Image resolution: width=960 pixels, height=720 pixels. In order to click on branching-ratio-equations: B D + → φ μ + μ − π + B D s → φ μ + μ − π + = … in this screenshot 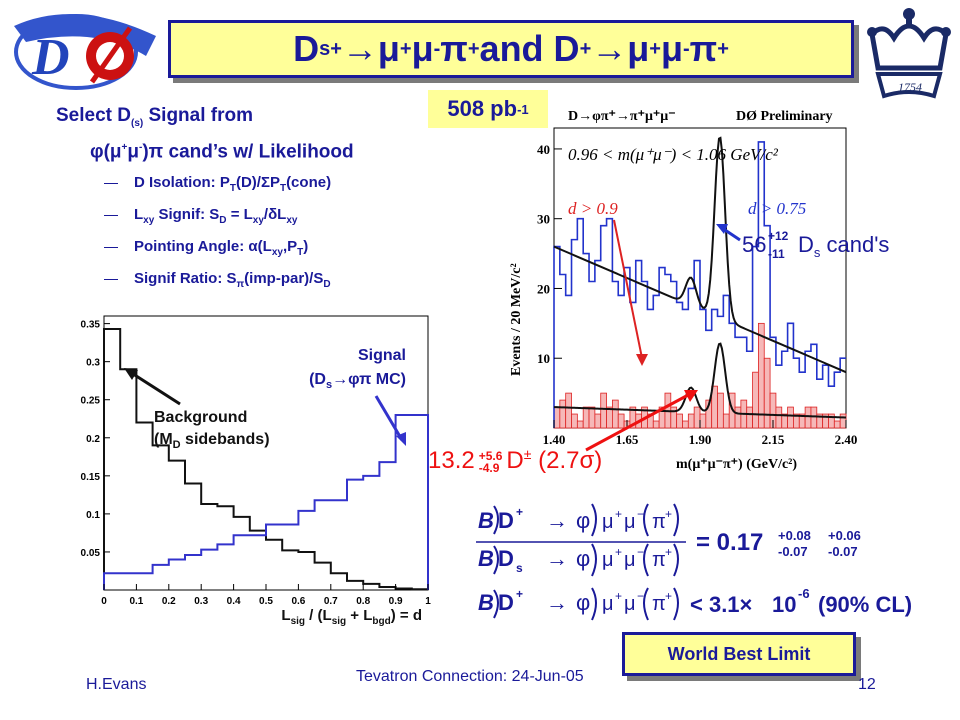, I will do `click(694, 562)`.